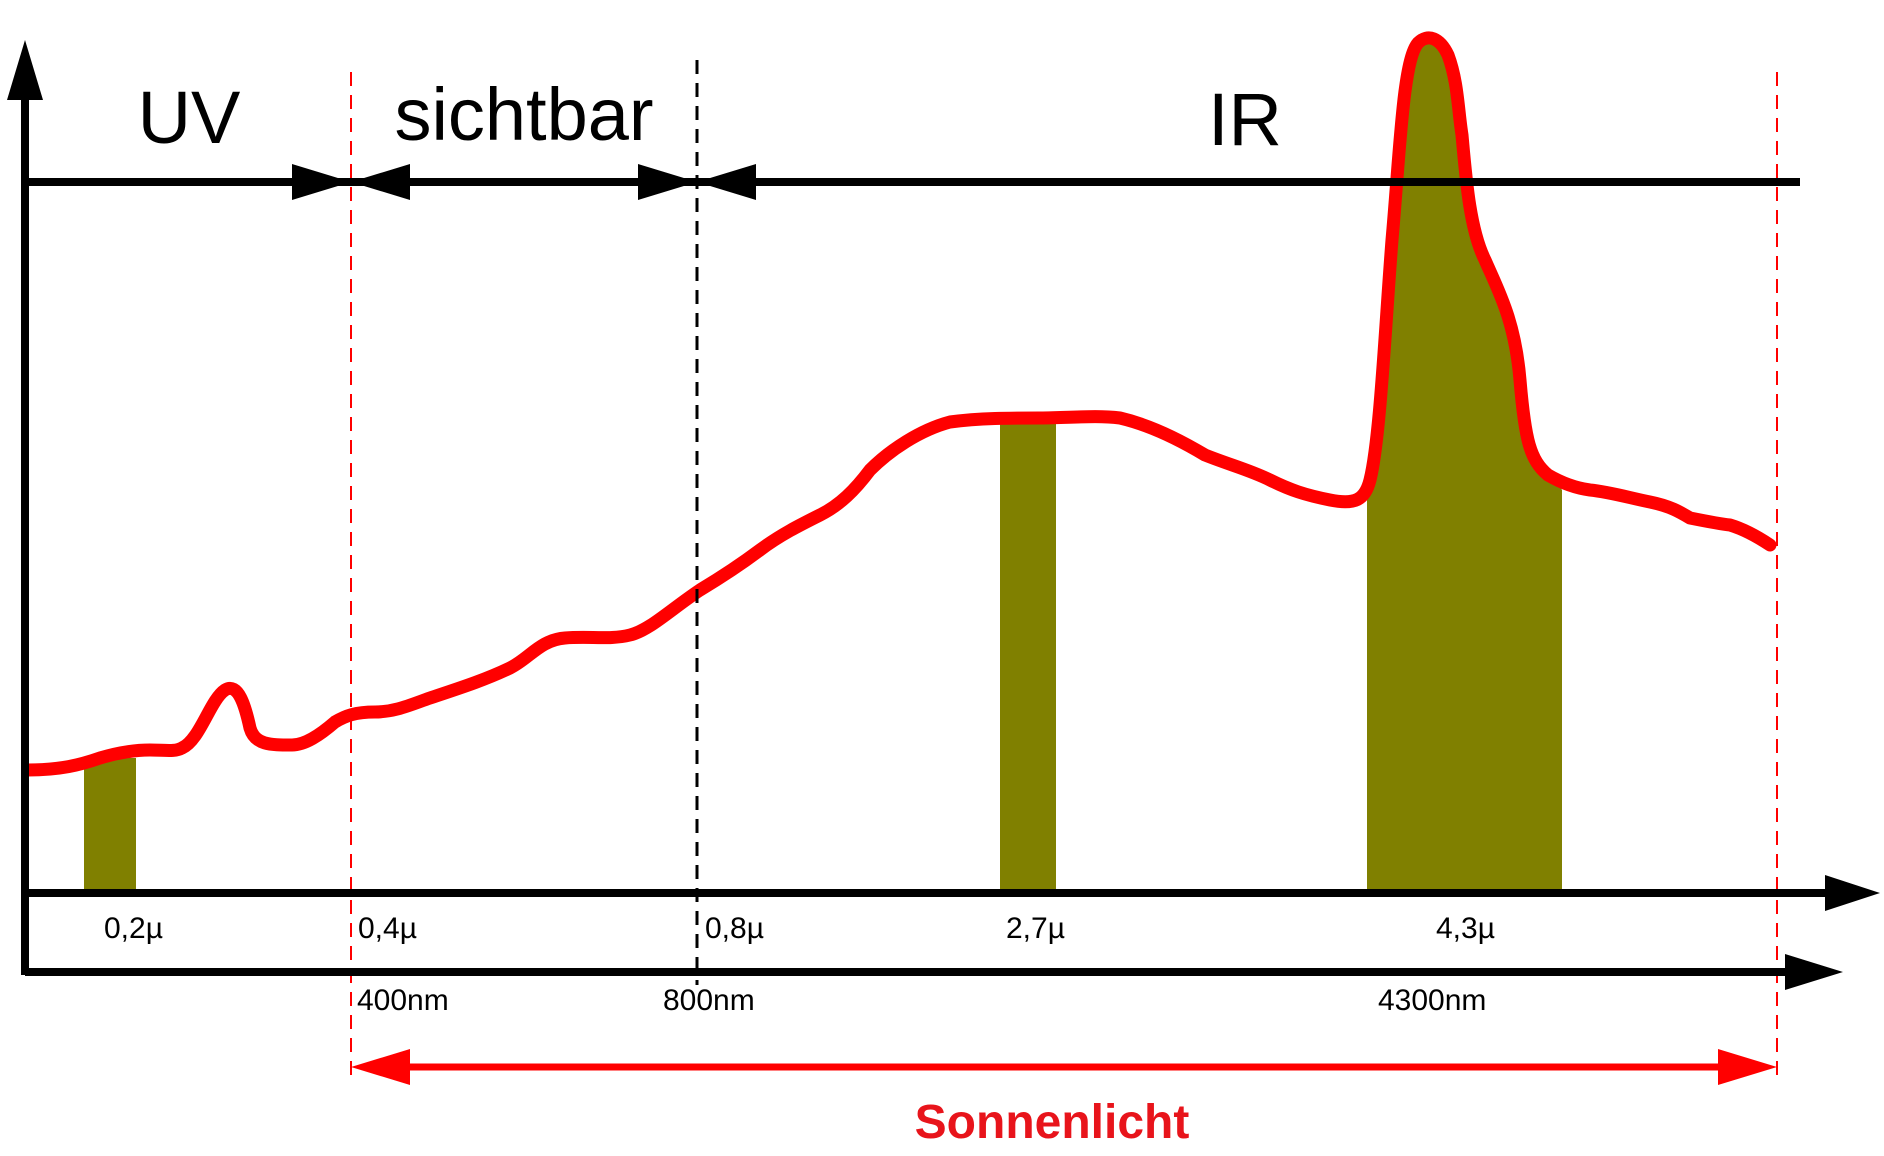  What do you see at coordinates (734, 928) in the screenshot?
I see `tick-micron-0-8: 0,8µ` at bounding box center [734, 928].